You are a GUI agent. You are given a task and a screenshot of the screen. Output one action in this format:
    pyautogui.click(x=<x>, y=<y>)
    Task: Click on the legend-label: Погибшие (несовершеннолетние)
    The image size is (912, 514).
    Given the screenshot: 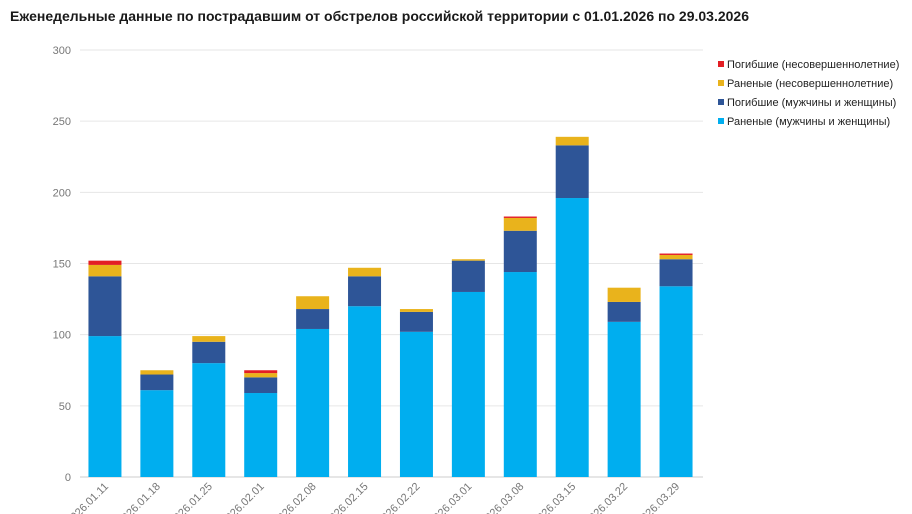 What is the action you would take?
    pyautogui.click(x=813, y=65)
    